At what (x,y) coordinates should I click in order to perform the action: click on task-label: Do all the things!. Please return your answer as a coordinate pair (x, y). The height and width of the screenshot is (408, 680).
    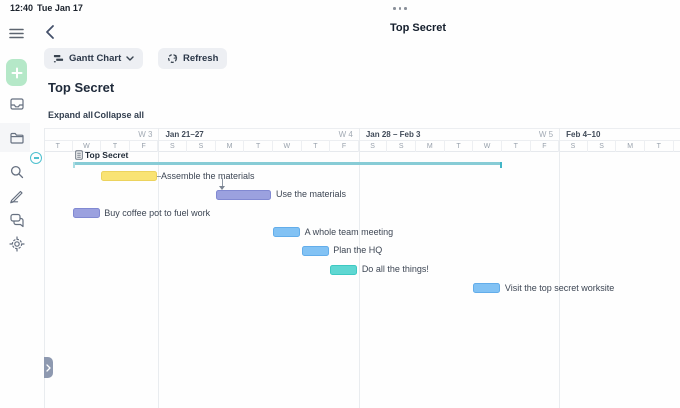
    Looking at the image, I should click on (395, 269).